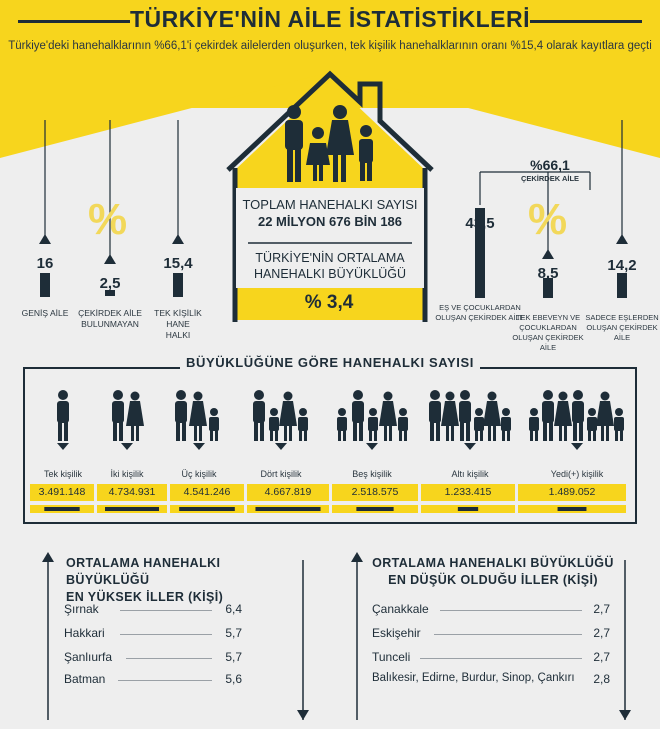 This screenshot has width=660, height=729. What do you see at coordinates (330, 204) in the screenshot?
I see `total-households-label: TOPLAM HANEHALKI SAYISI` at bounding box center [330, 204].